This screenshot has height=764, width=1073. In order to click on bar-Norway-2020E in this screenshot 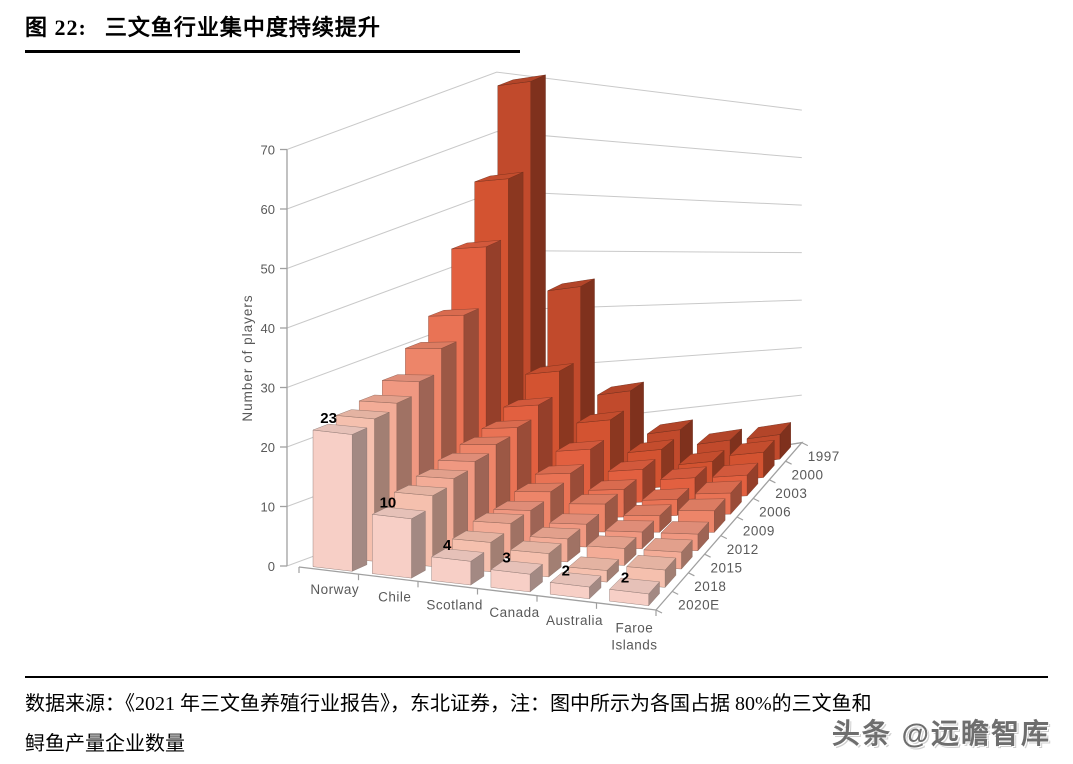, I will do `click(340, 497)`.